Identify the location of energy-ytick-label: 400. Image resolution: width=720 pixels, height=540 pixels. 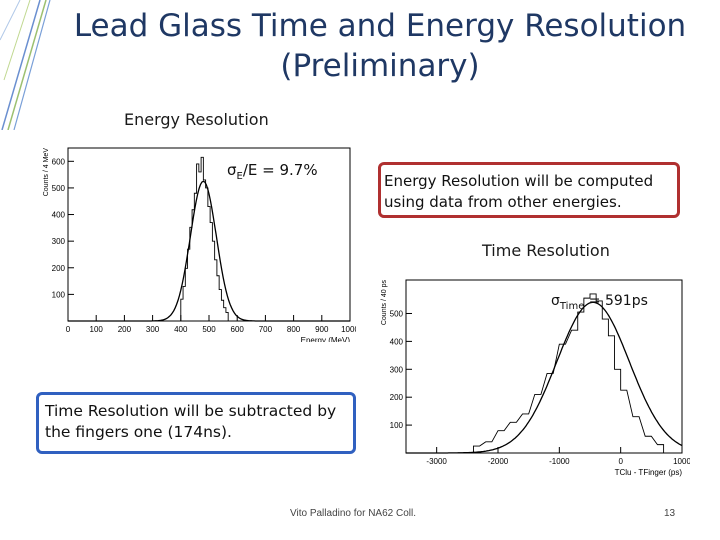
(59, 215).